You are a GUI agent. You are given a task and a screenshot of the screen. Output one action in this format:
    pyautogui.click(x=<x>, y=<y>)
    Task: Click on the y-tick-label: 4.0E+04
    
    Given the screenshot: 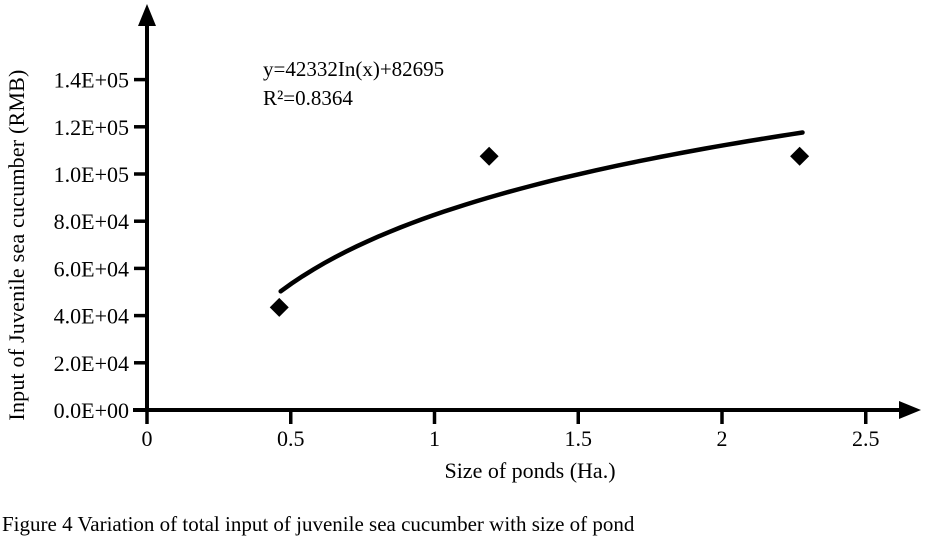 What is the action you would take?
    pyautogui.click(x=91, y=316)
    